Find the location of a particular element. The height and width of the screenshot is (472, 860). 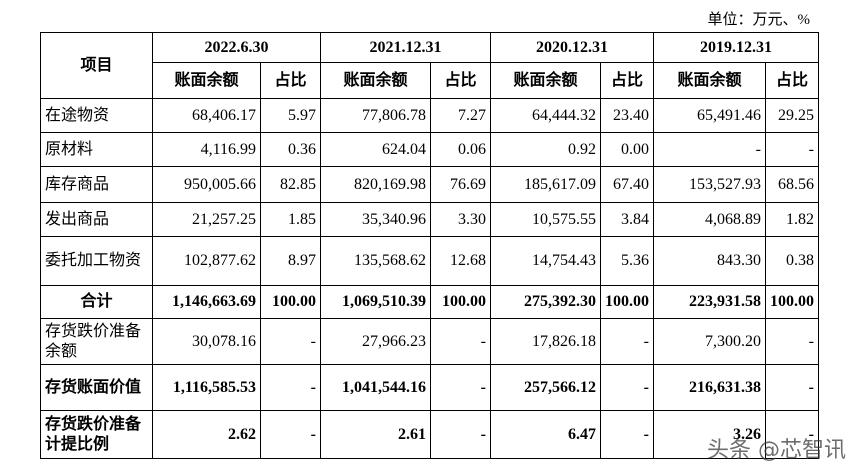

value-cell: 1.82 is located at coordinates (792, 219).